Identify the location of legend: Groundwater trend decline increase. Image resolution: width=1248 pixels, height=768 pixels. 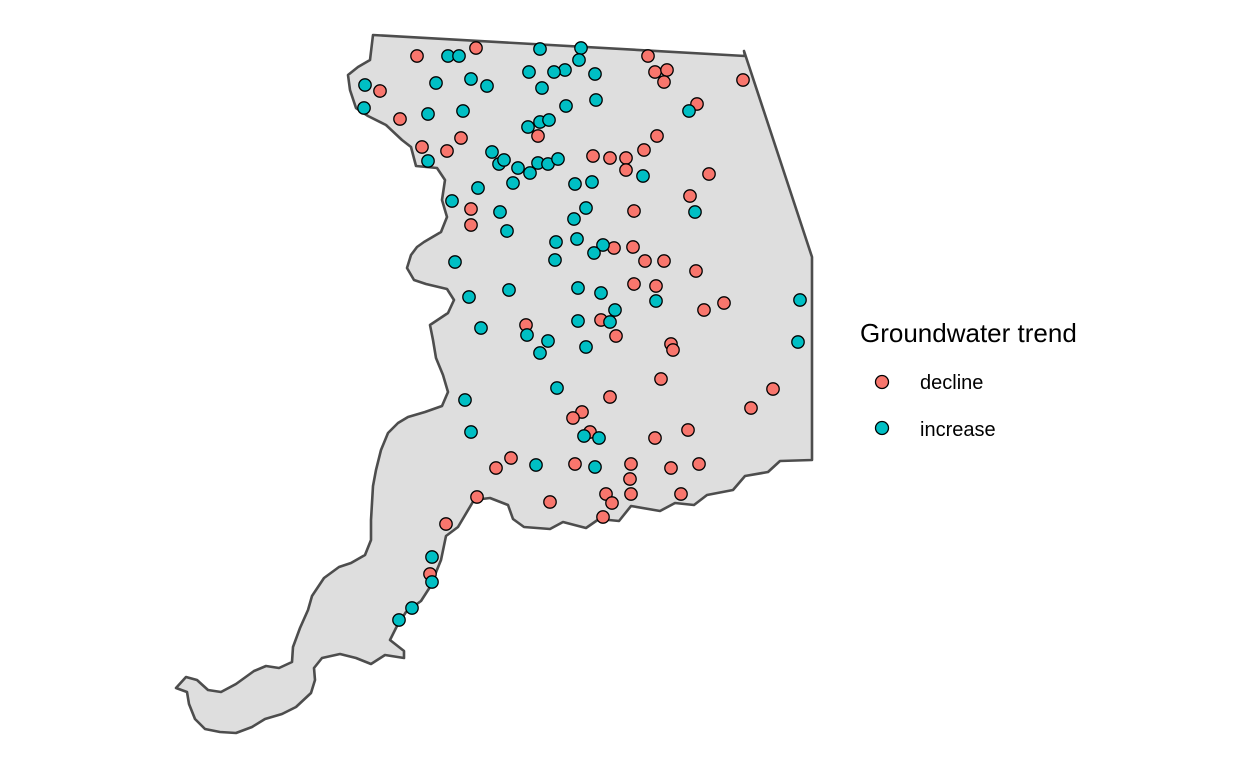
(968, 379).